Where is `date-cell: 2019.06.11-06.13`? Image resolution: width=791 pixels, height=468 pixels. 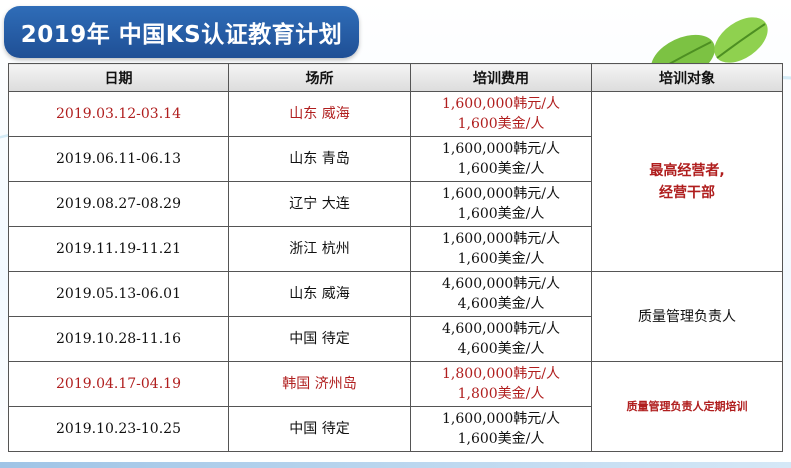 date-cell: 2019.06.11-06.13 is located at coordinates (118, 159).